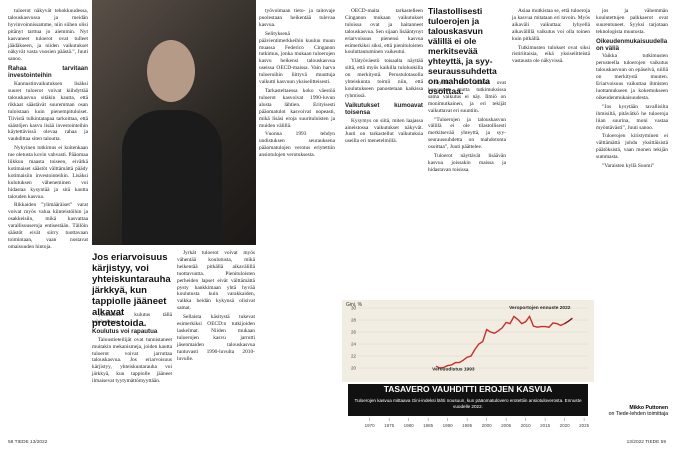 Image resolution: width=674 pixels, height=450 pixels. I want to click on plot-background, so click(468, 341).